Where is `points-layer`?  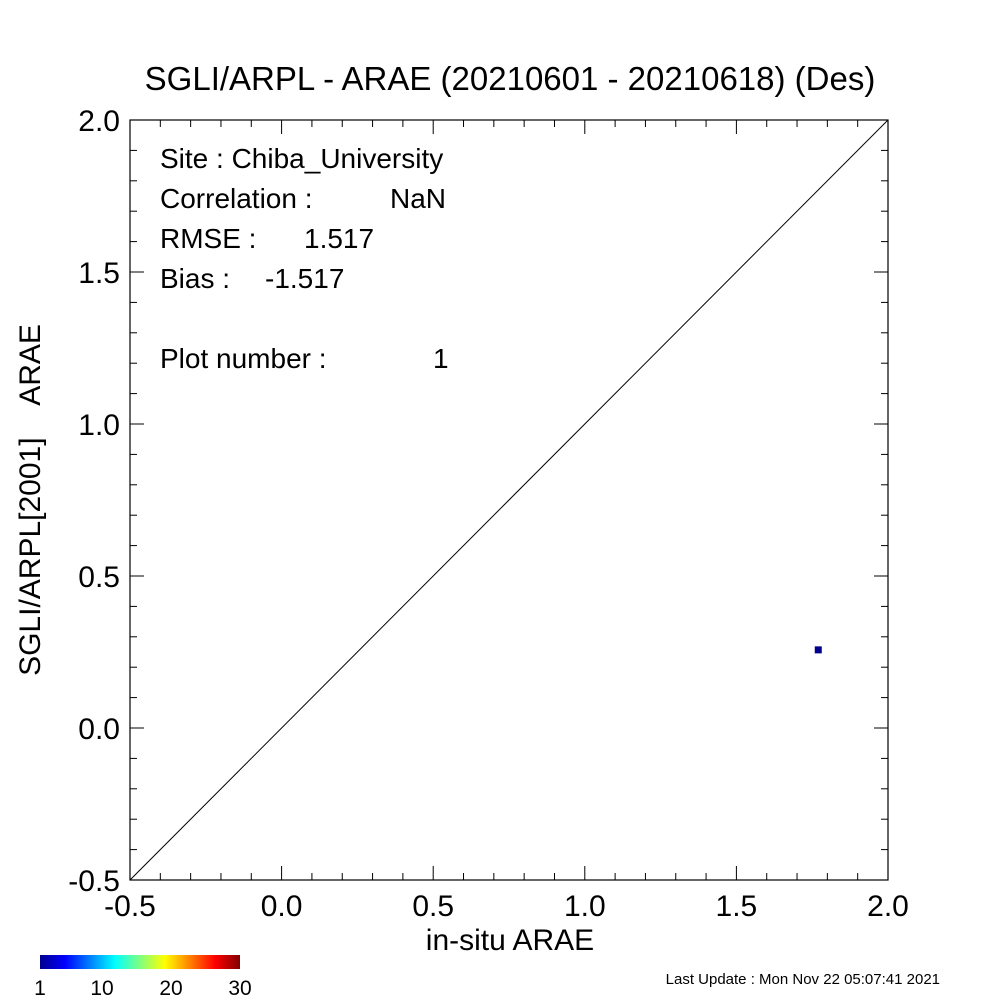 points-layer is located at coordinates (818, 650).